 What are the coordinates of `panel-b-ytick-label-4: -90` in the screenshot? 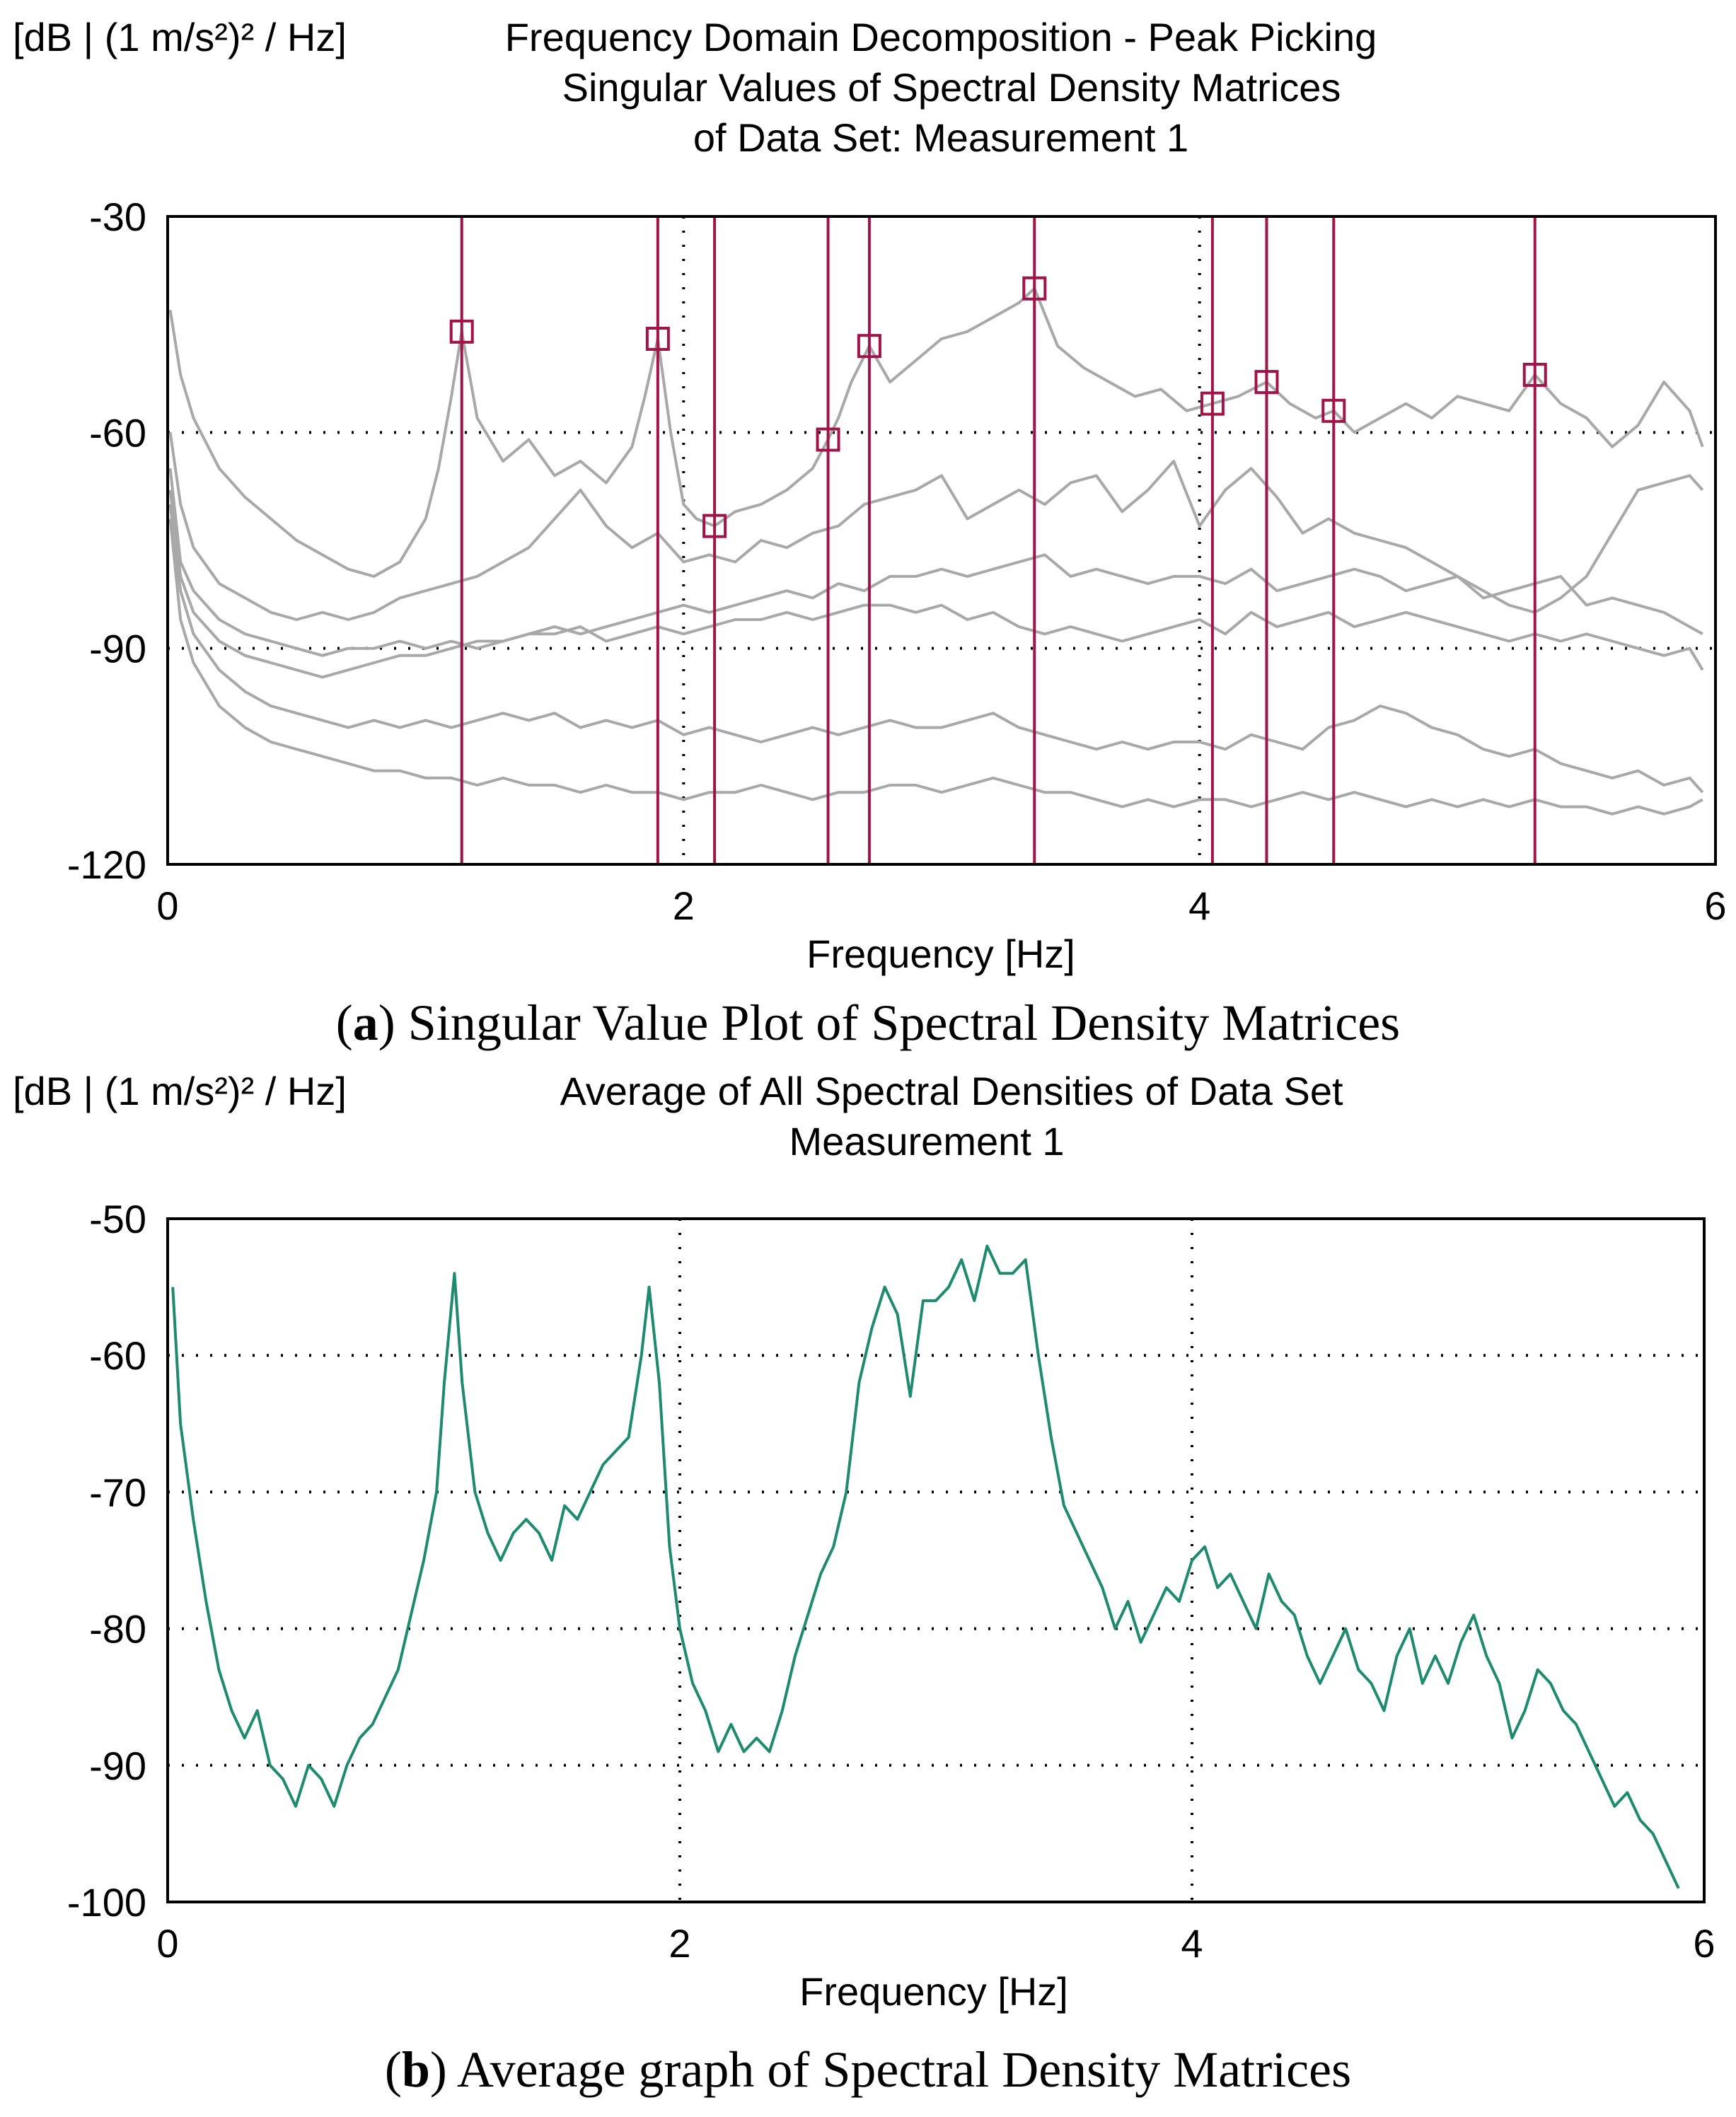 It's located at (118, 1766).